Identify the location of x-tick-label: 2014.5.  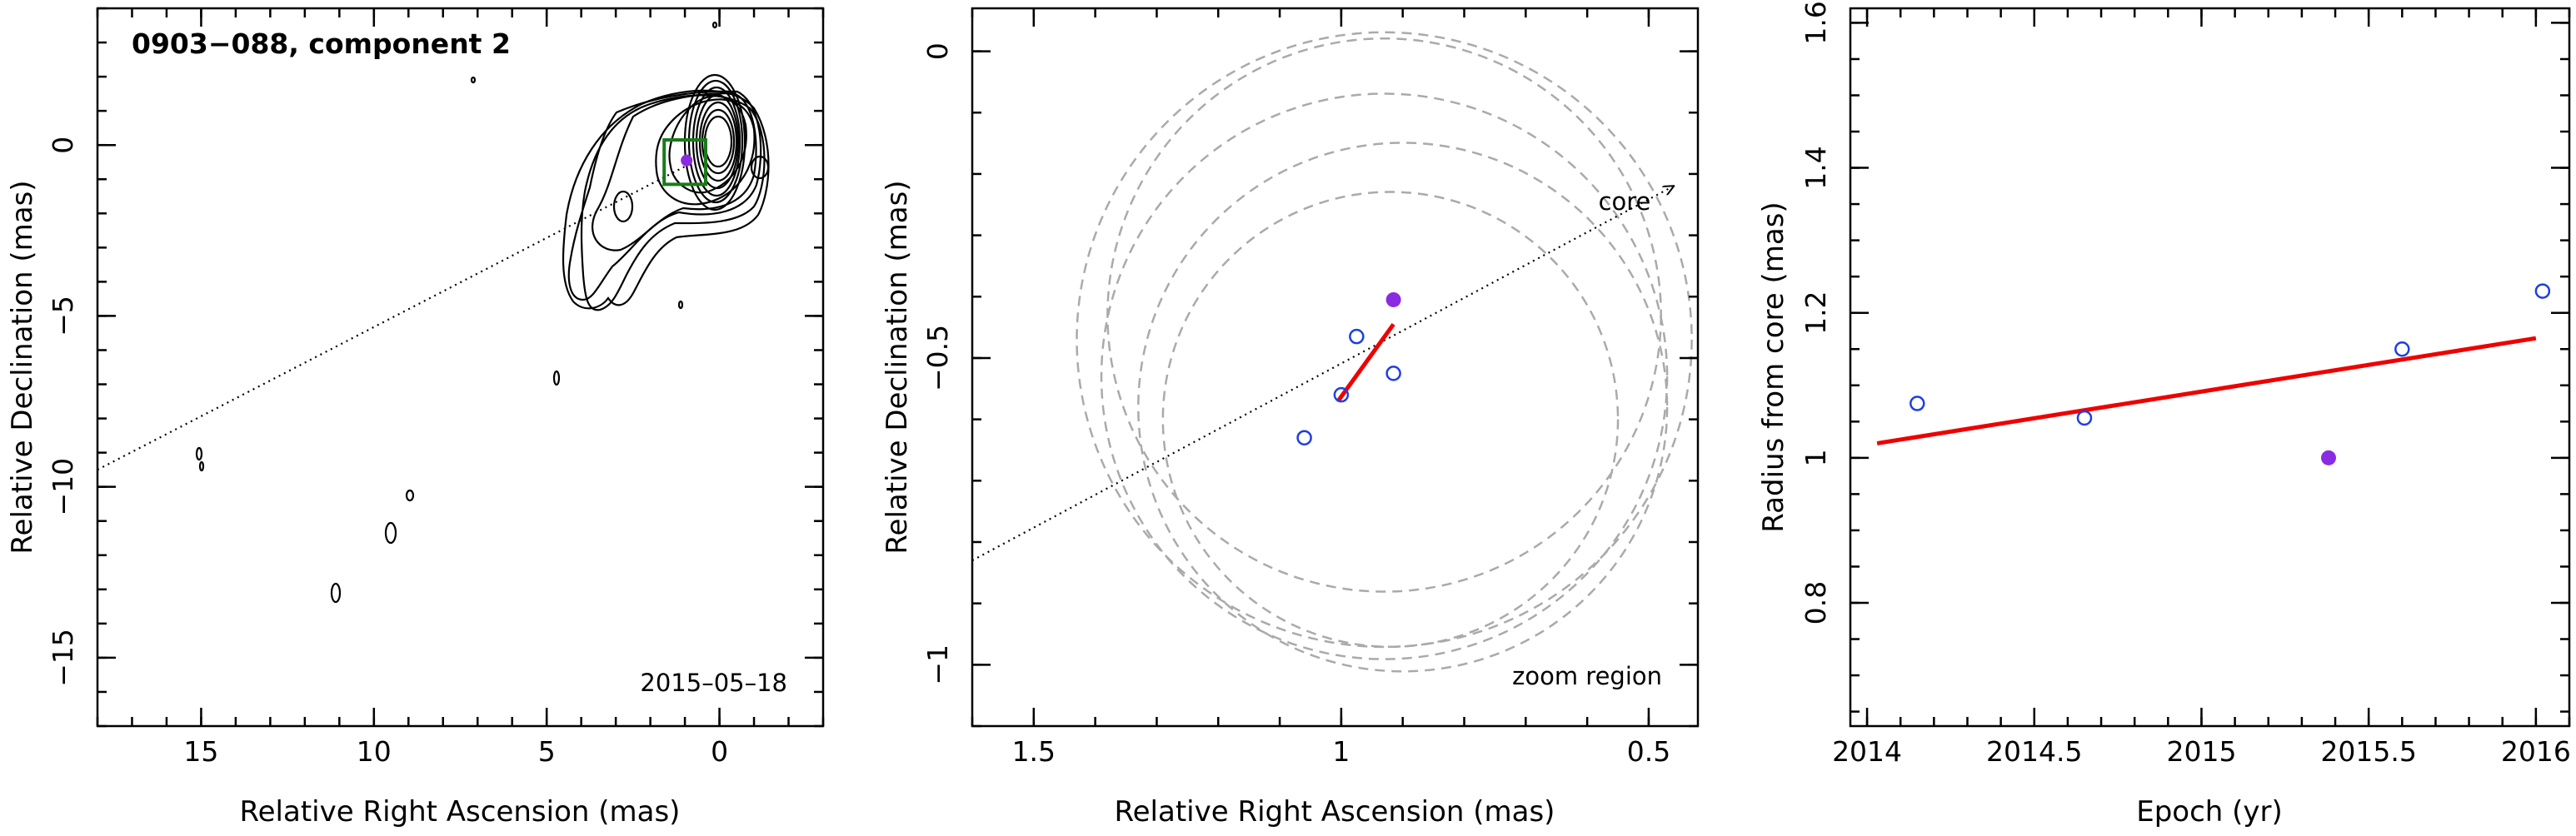
(2034, 751).